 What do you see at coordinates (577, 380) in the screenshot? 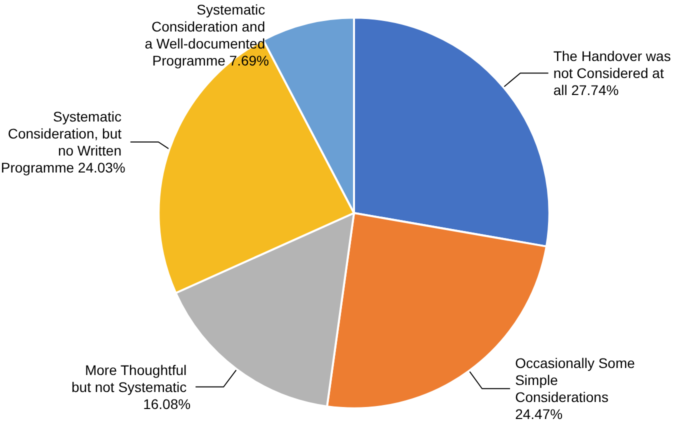
I see `slice-label: Occasionally Some Simple Considerations` at bounding box center [577, 380].